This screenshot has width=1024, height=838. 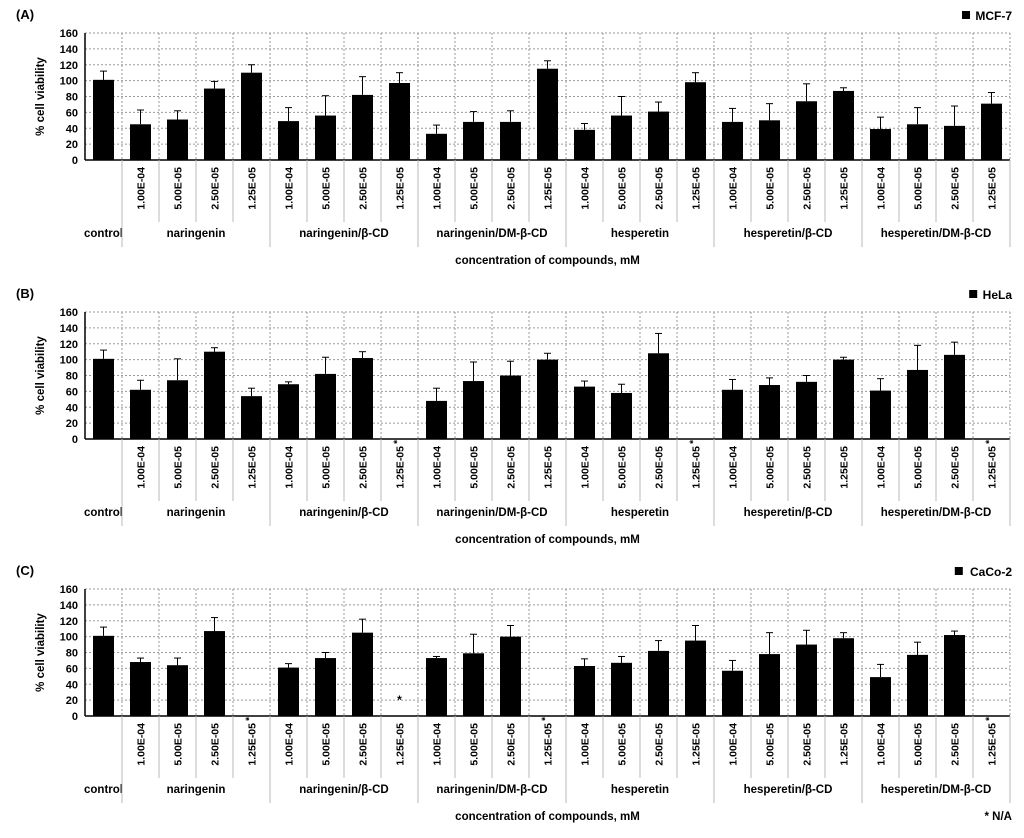 I want to click on group-label: hesperetin, so click(x=640, y=790).